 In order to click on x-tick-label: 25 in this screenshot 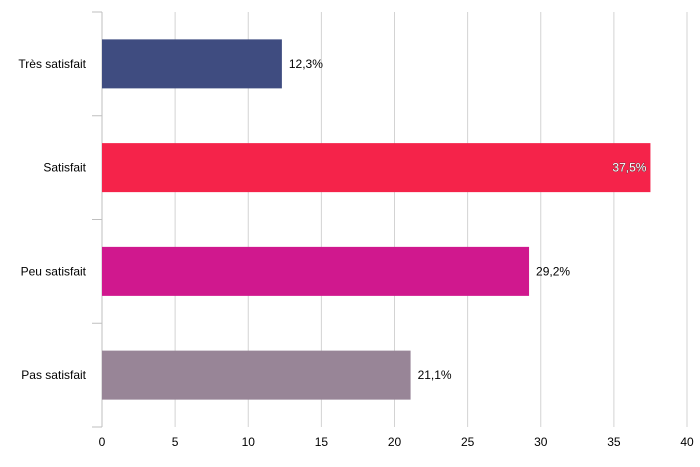, I will do `click(468, 442)`.